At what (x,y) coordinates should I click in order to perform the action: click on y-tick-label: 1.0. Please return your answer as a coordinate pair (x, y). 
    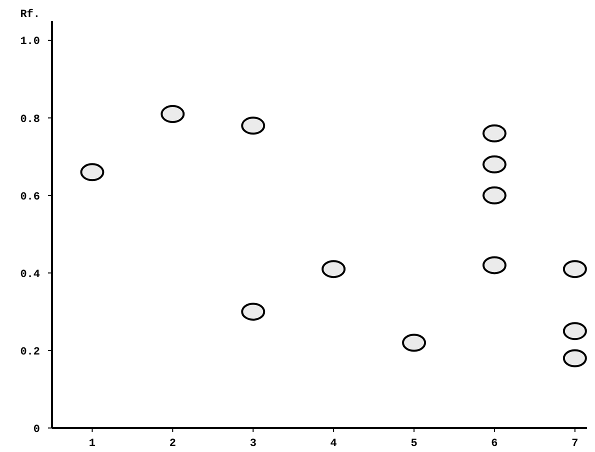
    Looking at the image, I should click on (30, 42).